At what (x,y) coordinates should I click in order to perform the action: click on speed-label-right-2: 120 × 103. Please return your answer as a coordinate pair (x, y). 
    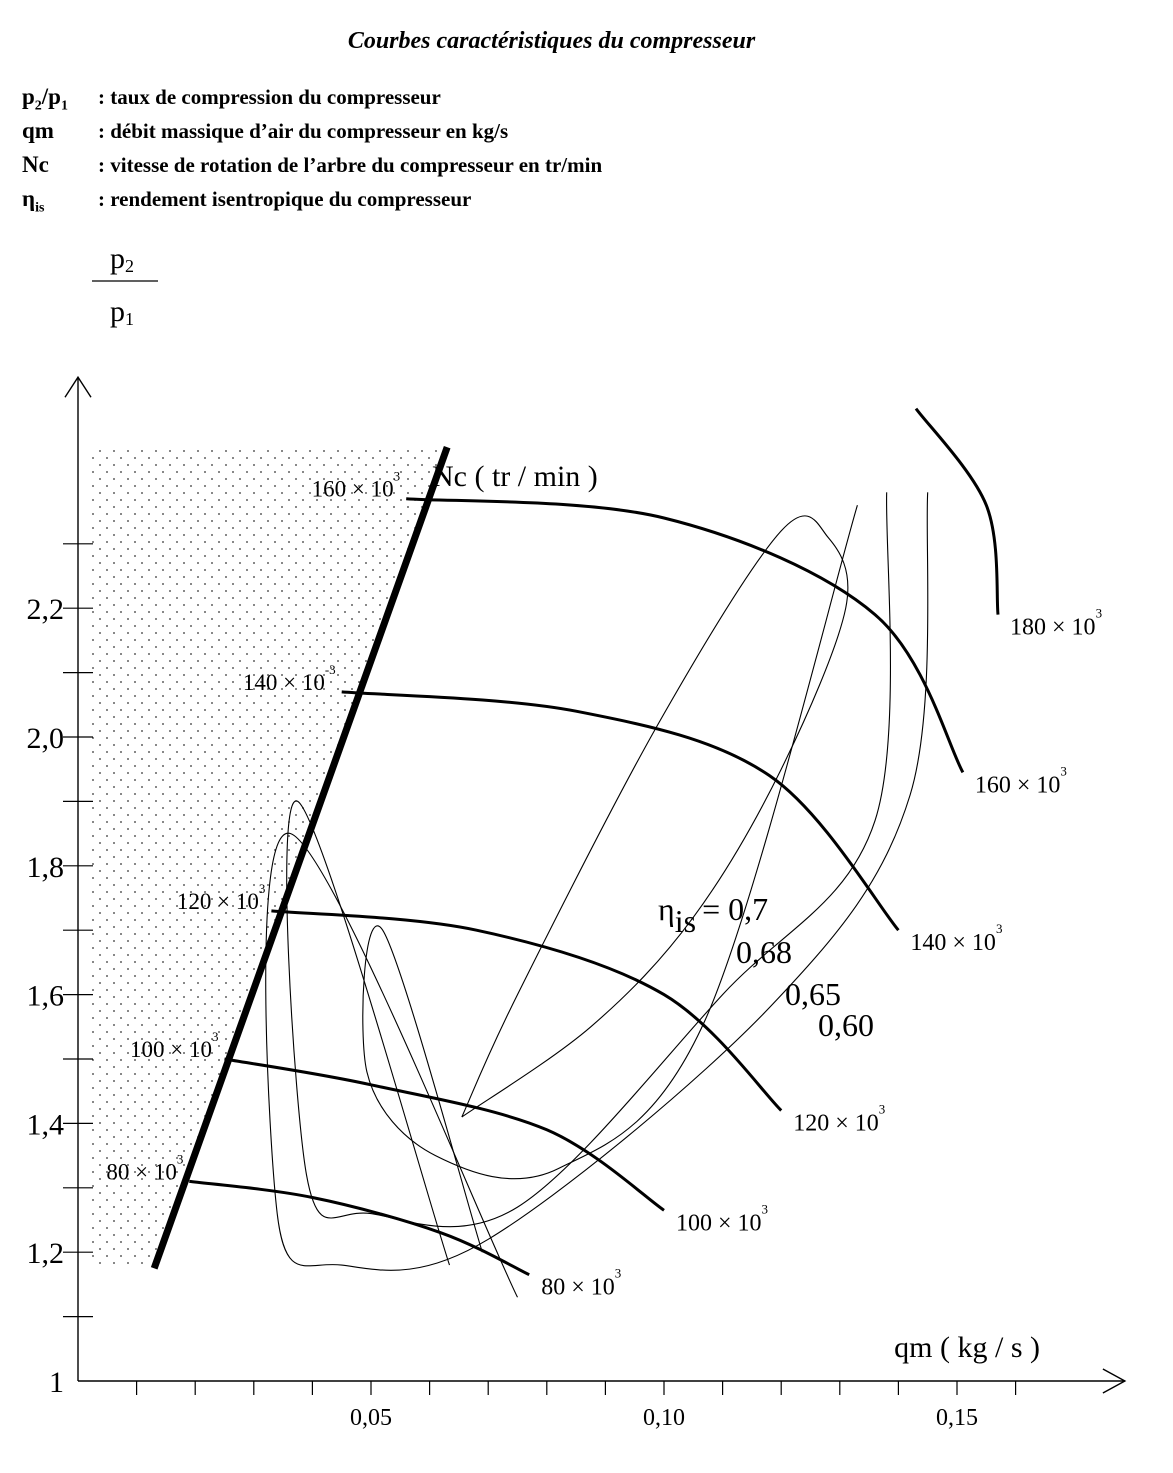
    Looking at the image, I should click on (839, 1119).